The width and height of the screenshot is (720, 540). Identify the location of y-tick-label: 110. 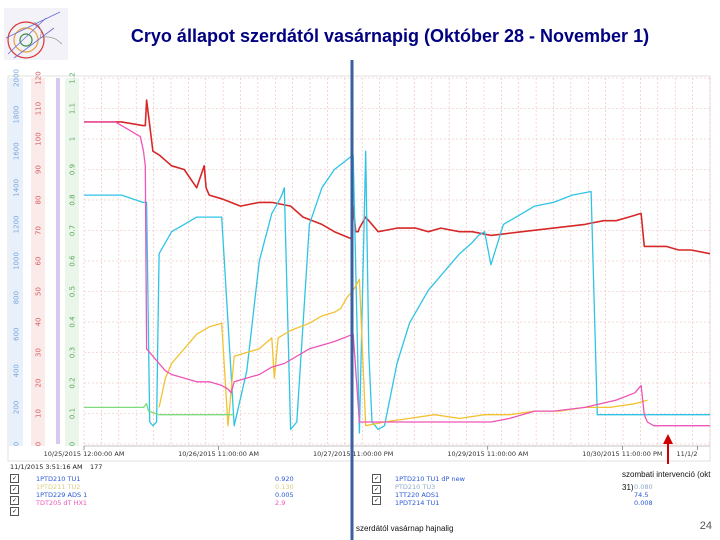
(39, 108).